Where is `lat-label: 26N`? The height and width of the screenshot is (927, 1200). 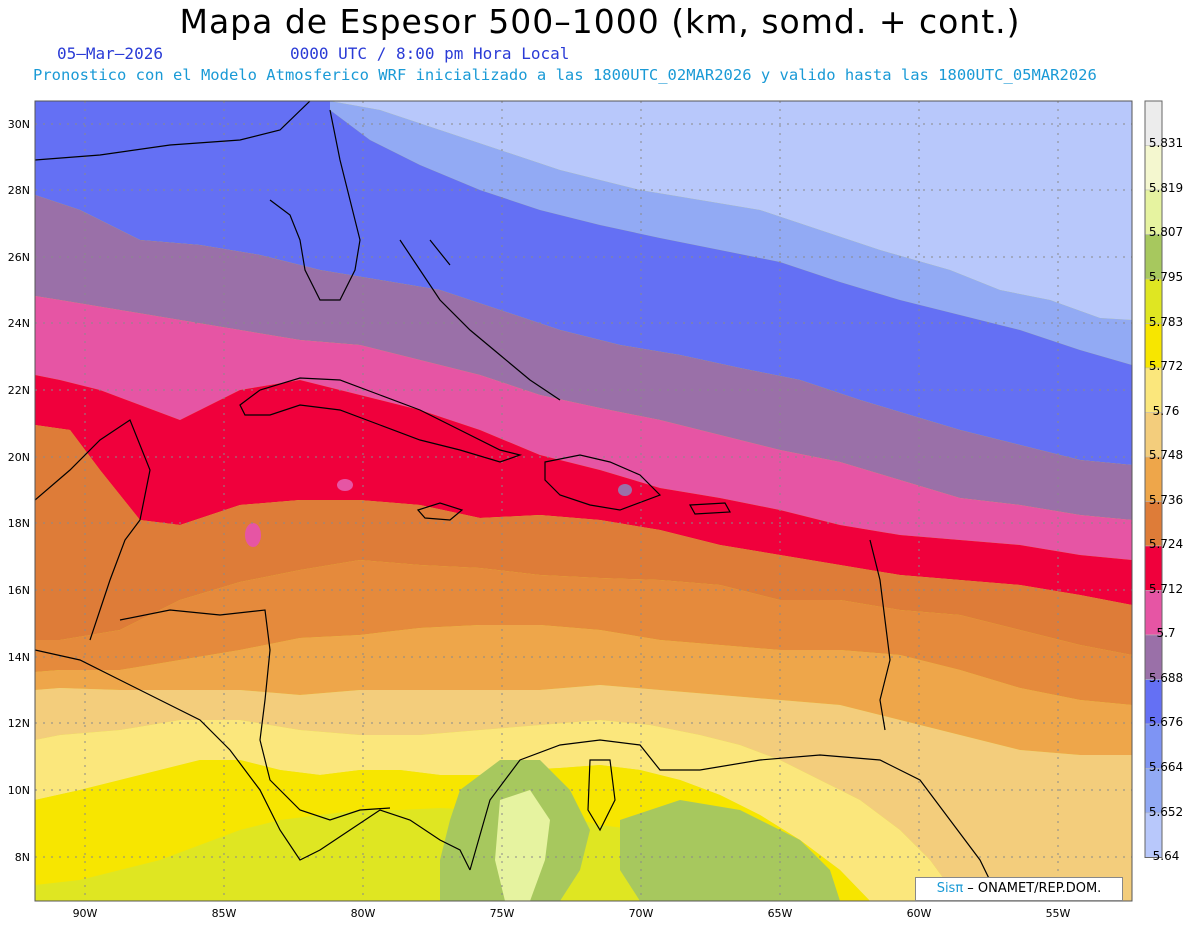 lat-label: 26N is located at coordinates (19, 257).